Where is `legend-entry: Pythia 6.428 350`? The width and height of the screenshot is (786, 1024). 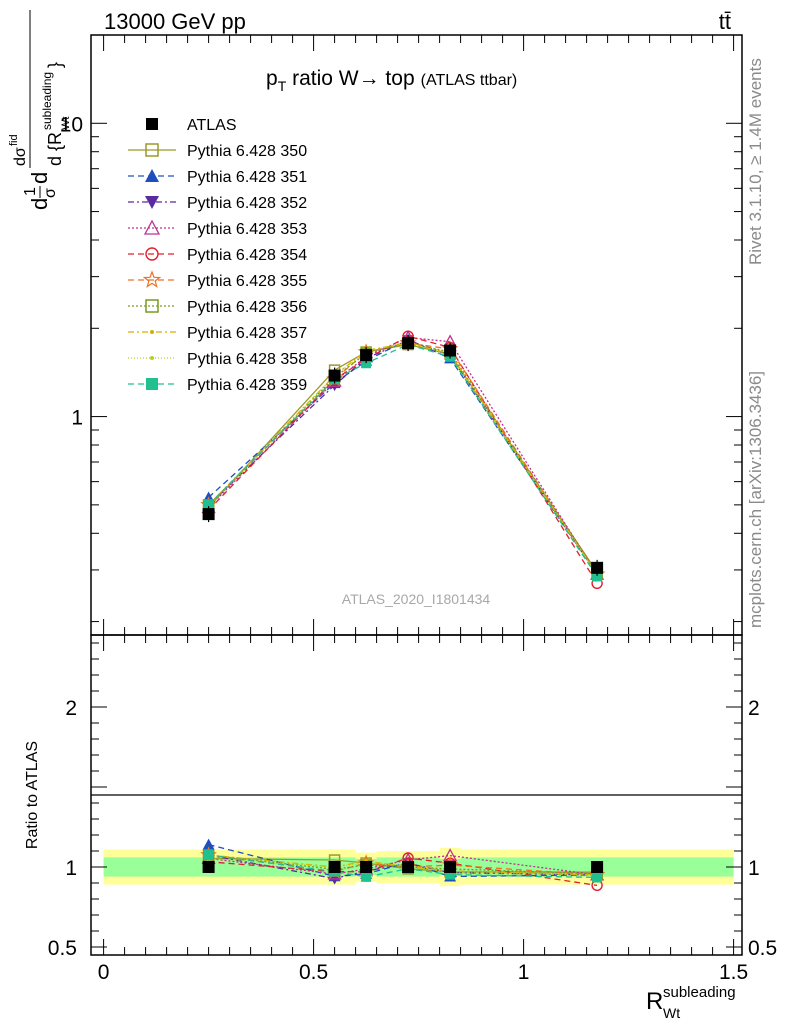 legend-entry: Pythia 6.428 350 is located at coordinates (217, 151).